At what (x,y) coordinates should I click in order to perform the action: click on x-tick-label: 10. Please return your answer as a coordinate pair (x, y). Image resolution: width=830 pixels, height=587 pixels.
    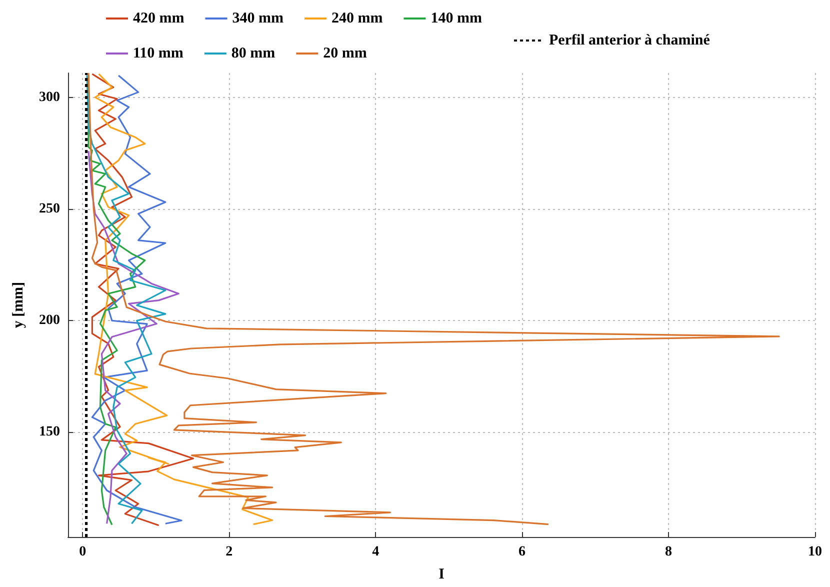
    Looking at the image, I should click on (815, 552).